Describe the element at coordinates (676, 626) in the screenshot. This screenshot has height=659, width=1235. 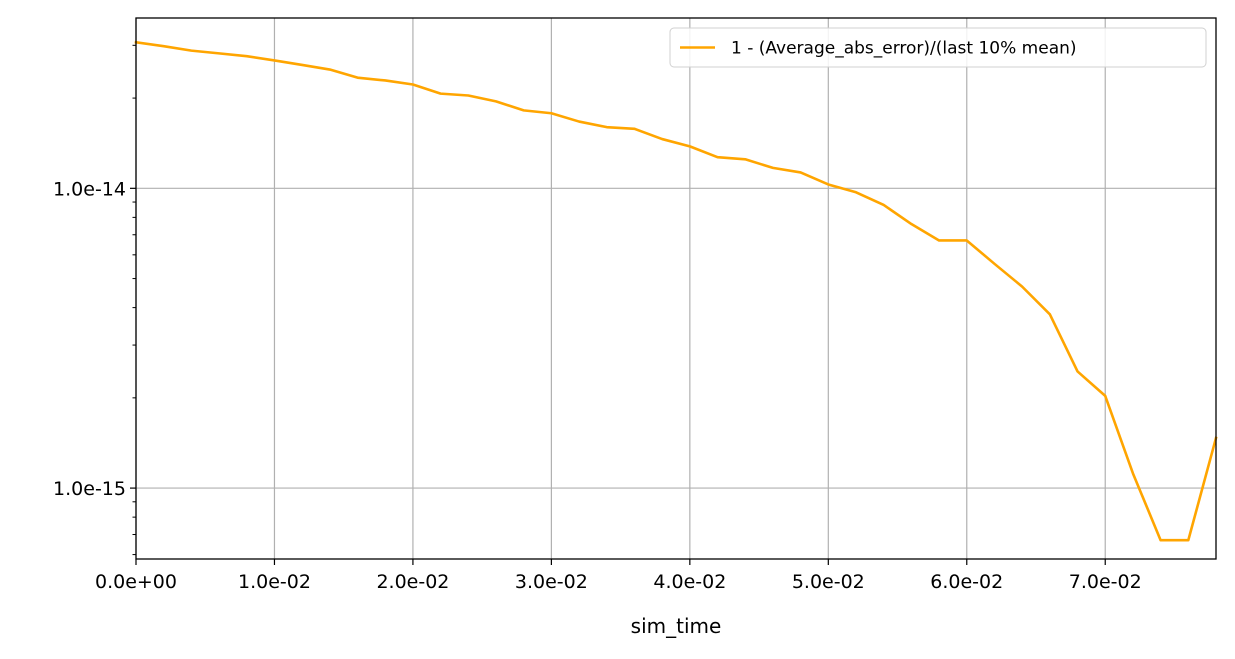
I see `x-axis-label: sim_time` at that location.